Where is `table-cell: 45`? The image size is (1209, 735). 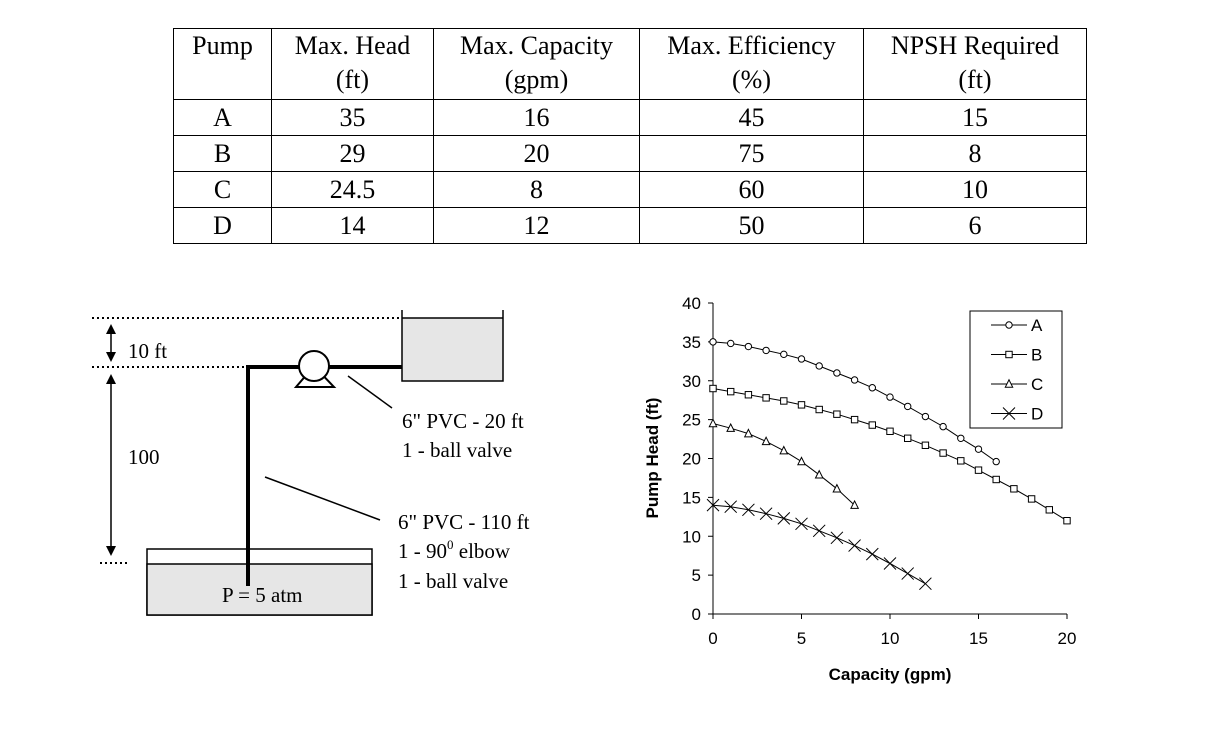
table-cell: 45 is located at coordinates (751, 117).